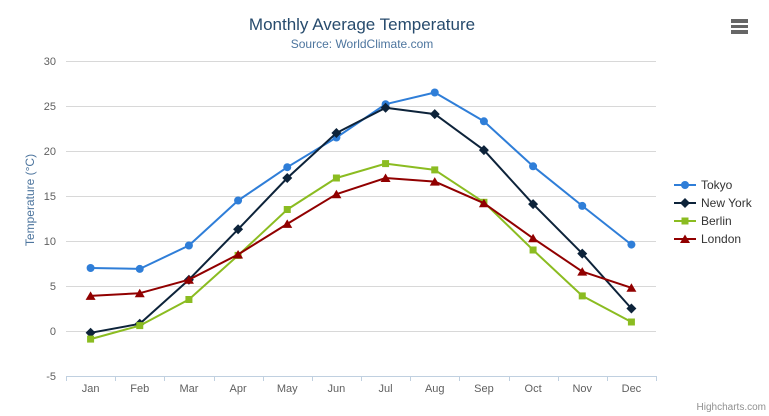 The width and height of the screenshot is (769, 416). Describe the element at coordinates (731, 407) in the screenshot. I see `credits-link: Highcharts.com` at that location.